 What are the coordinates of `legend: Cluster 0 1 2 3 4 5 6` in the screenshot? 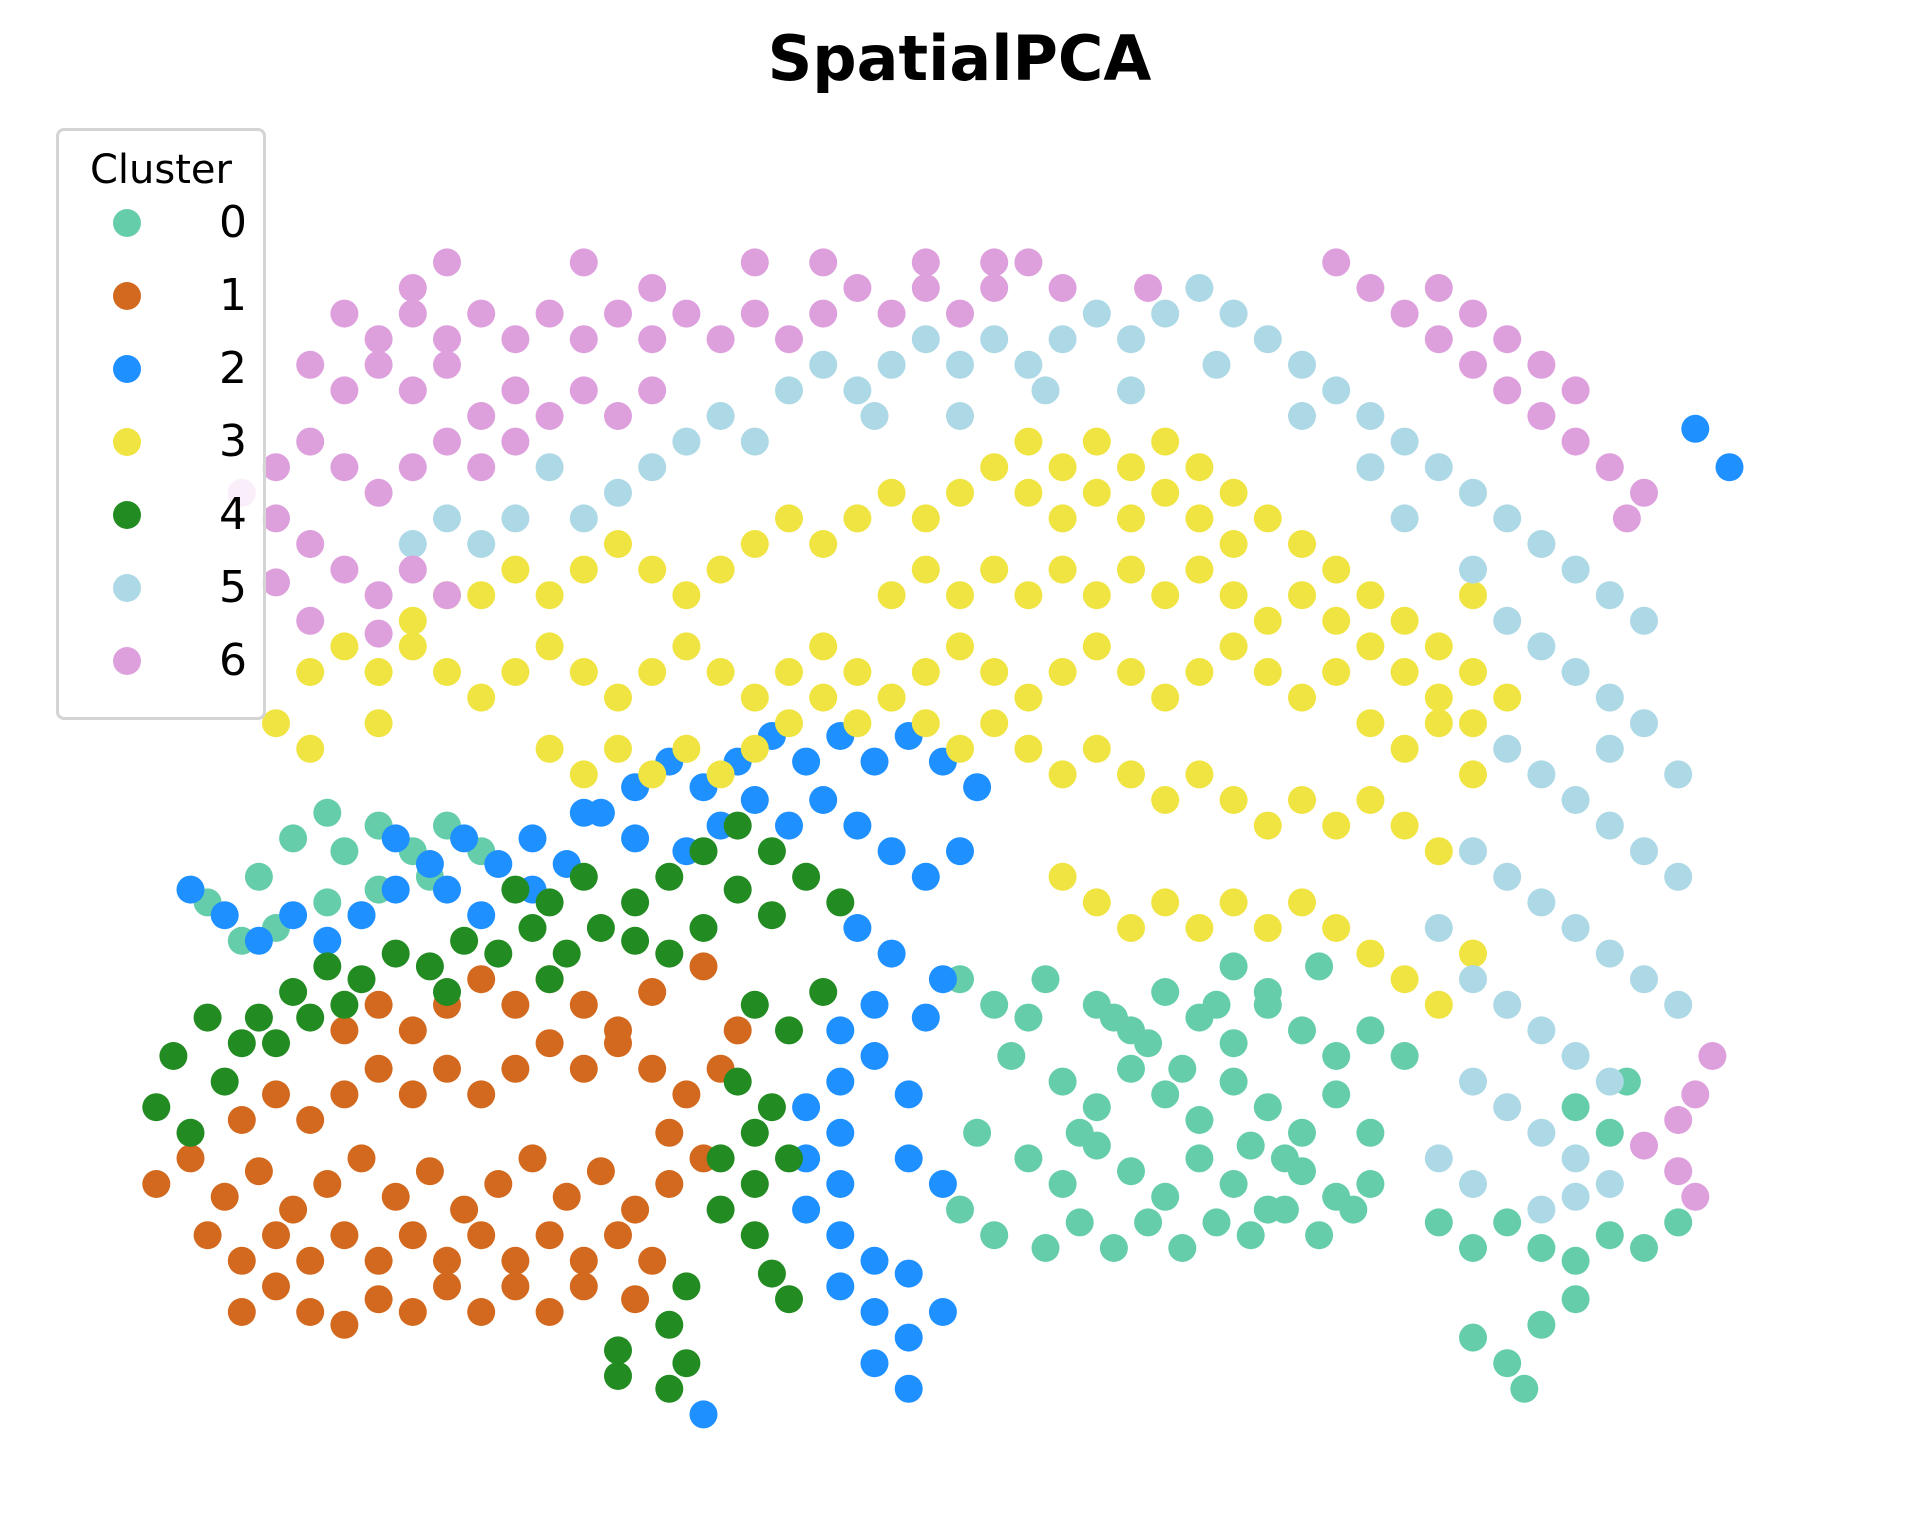 It's located at (161, 424).